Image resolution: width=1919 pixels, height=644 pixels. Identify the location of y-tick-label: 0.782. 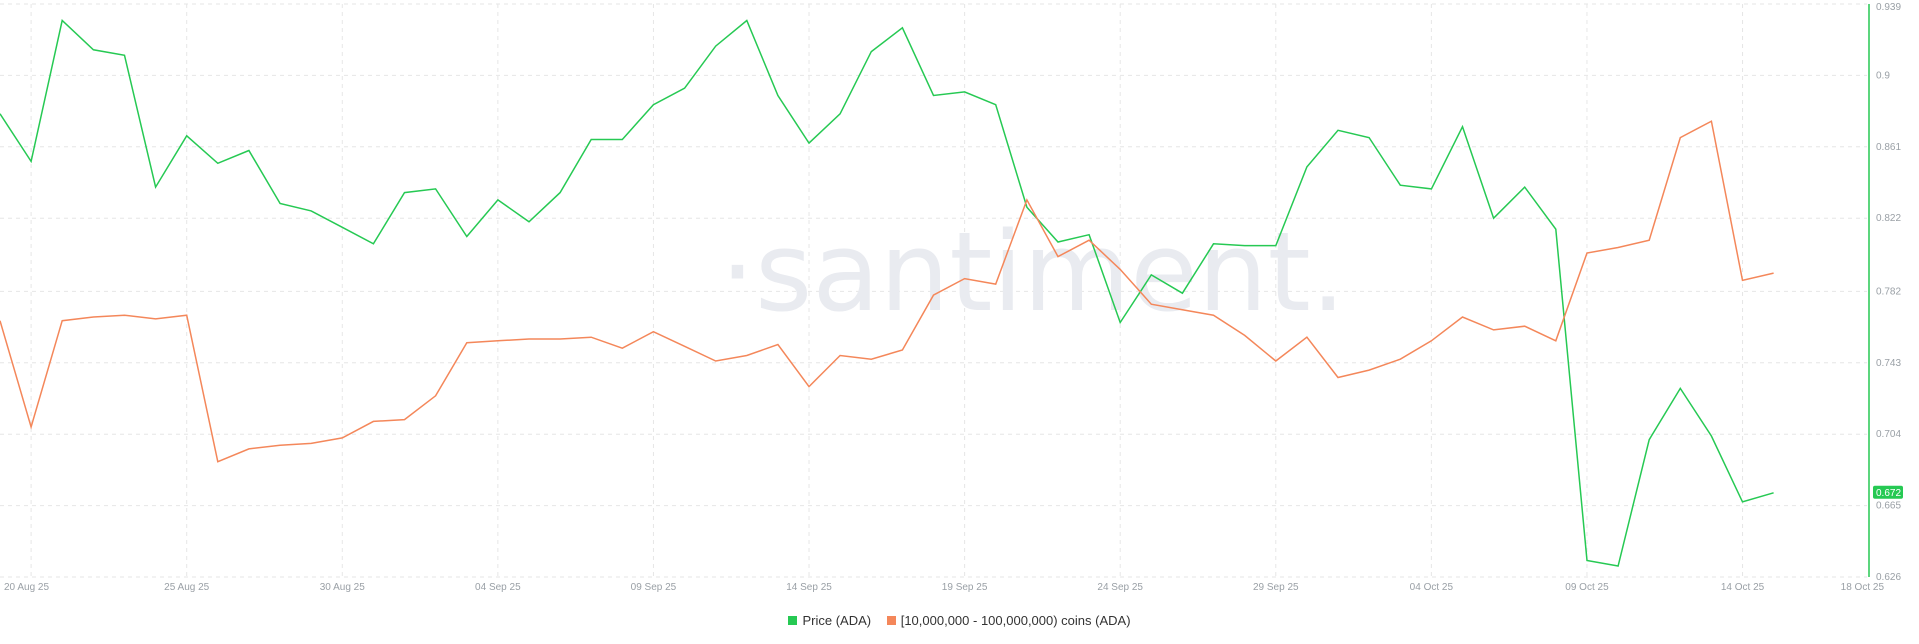
(1888, 291).